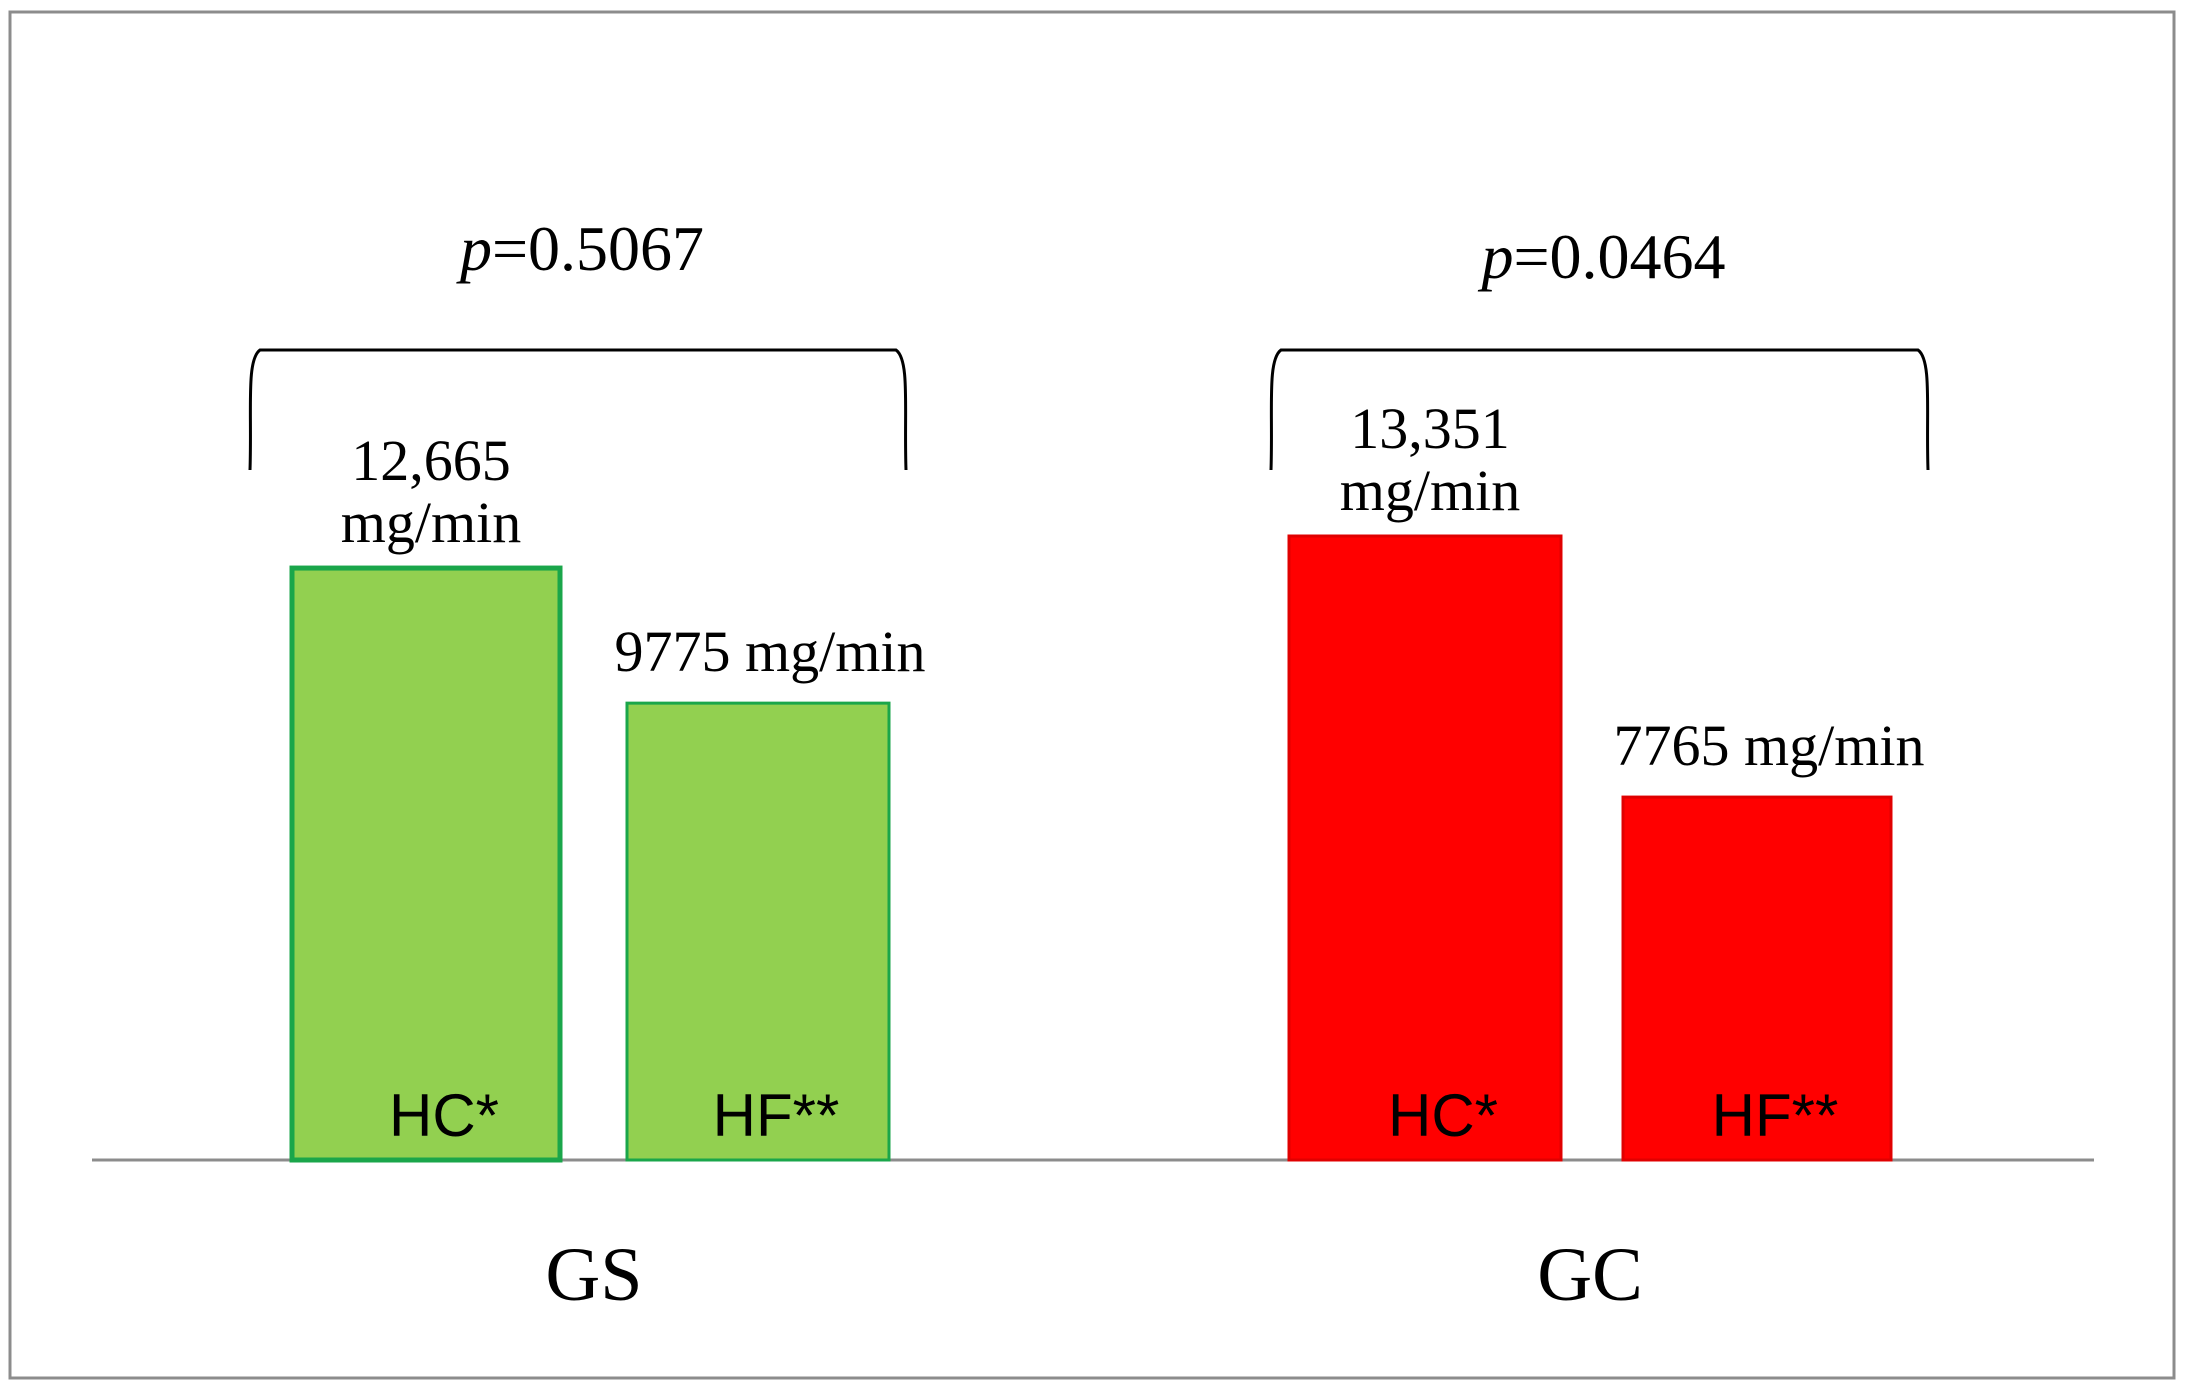 This screenshot has width=2186, height=1390. What do you see at coordinates (1619, 256) in the screenshot?
I see `p-value: =0.0464` at bounding box center [1619, 256].